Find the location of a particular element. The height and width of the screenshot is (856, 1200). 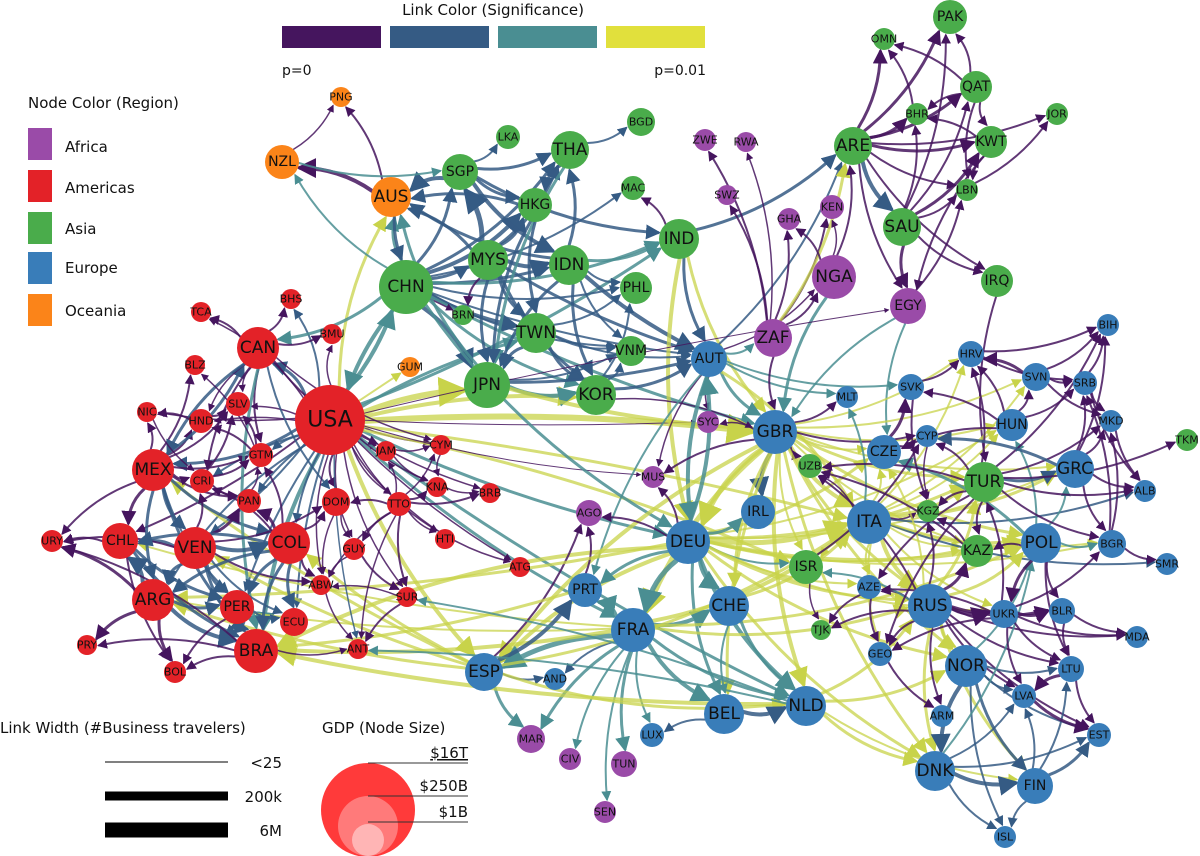

node-hkg: HKG is located at coordinates (535, 205).